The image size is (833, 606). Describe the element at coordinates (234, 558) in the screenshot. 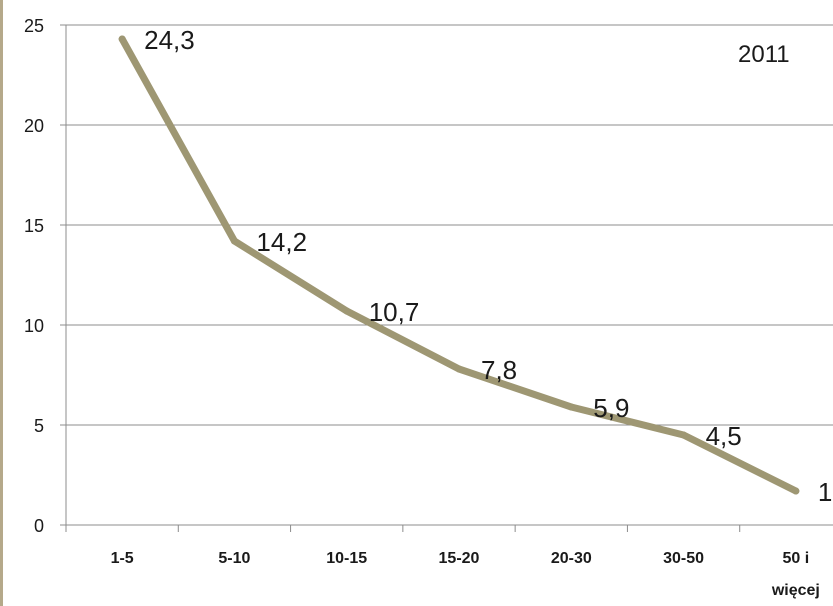

I see `x-tick-label: 5-10` at that location.